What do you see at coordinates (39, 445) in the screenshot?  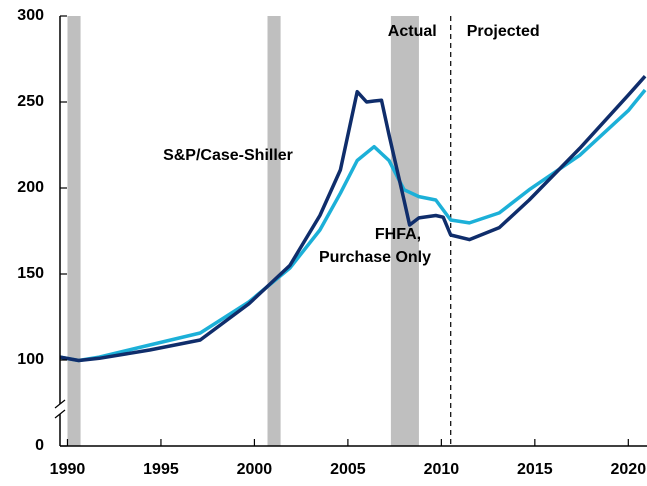 I see `y-tick-label: 0` at bounding box center [39, 445].